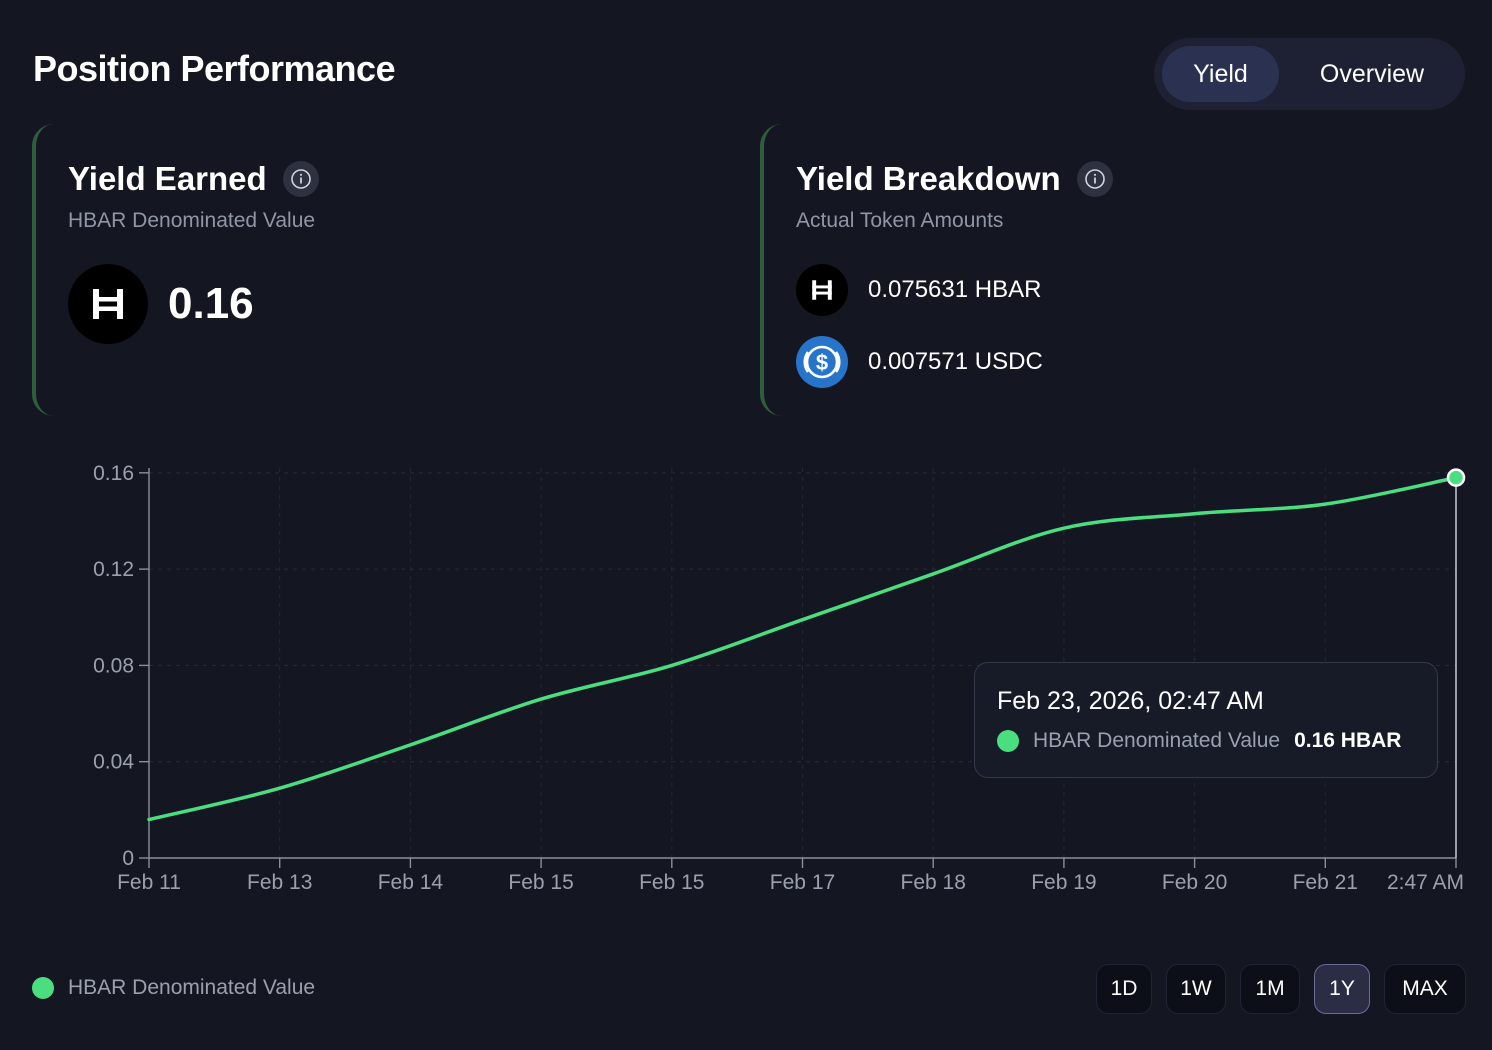 This screenshot has height=1050, width=1492. What do you see at coordinates (192, 220) in the screenshot?
I see `yield-earned-subtitle: HBAR Denominated Value` at bounding box center [192, 220].